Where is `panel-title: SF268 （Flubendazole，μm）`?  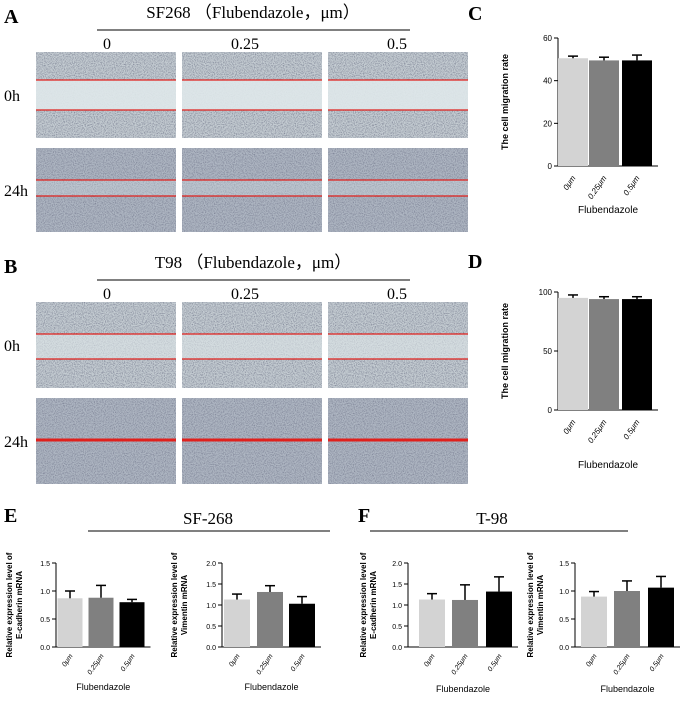 panel-title: SF268 （Flubendazole，μm） is located at coordinates (253, 12).